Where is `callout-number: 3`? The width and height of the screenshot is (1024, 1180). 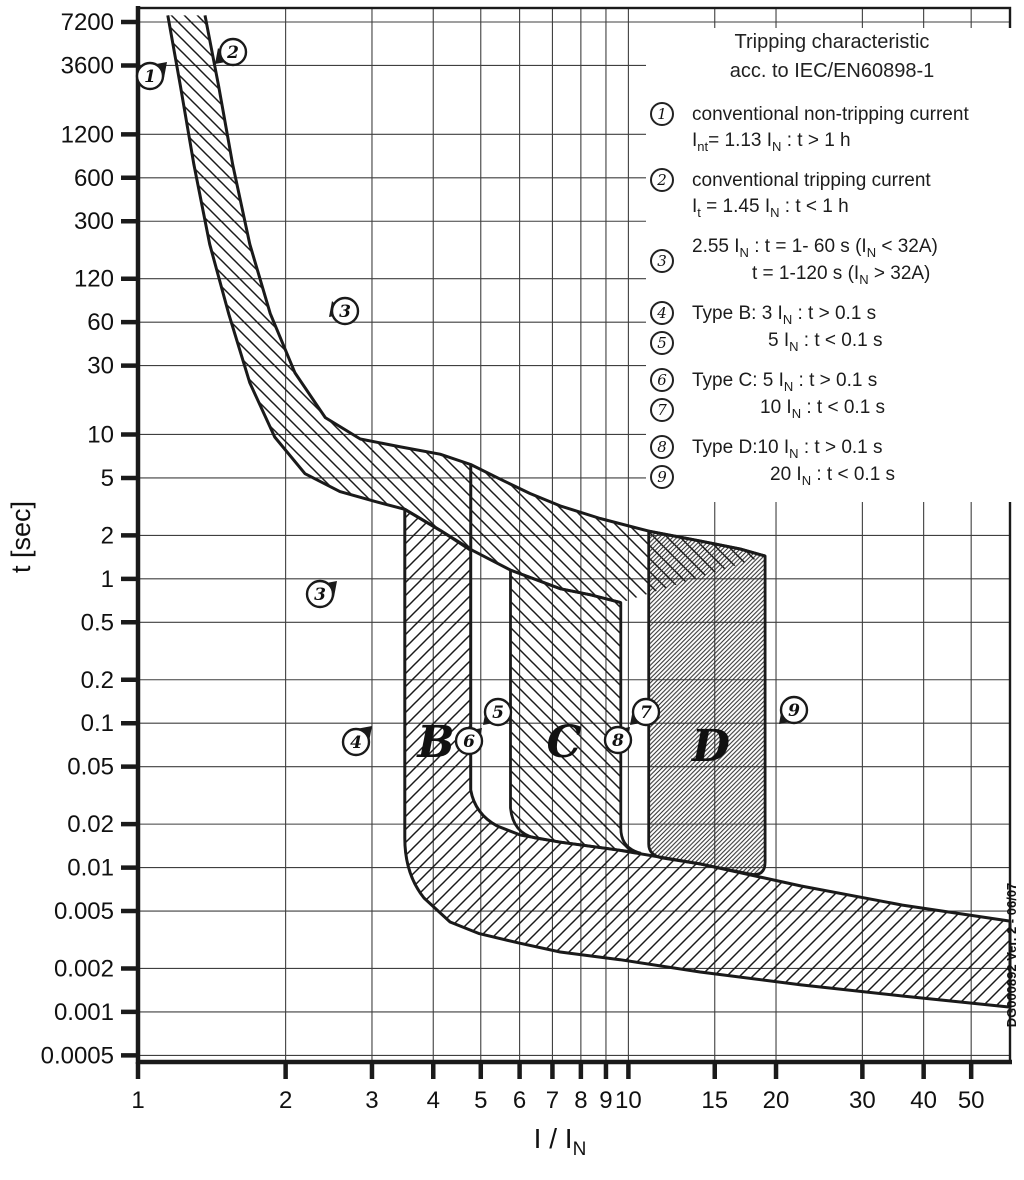
callout-number: 3 is located at coordinates (320, 595).